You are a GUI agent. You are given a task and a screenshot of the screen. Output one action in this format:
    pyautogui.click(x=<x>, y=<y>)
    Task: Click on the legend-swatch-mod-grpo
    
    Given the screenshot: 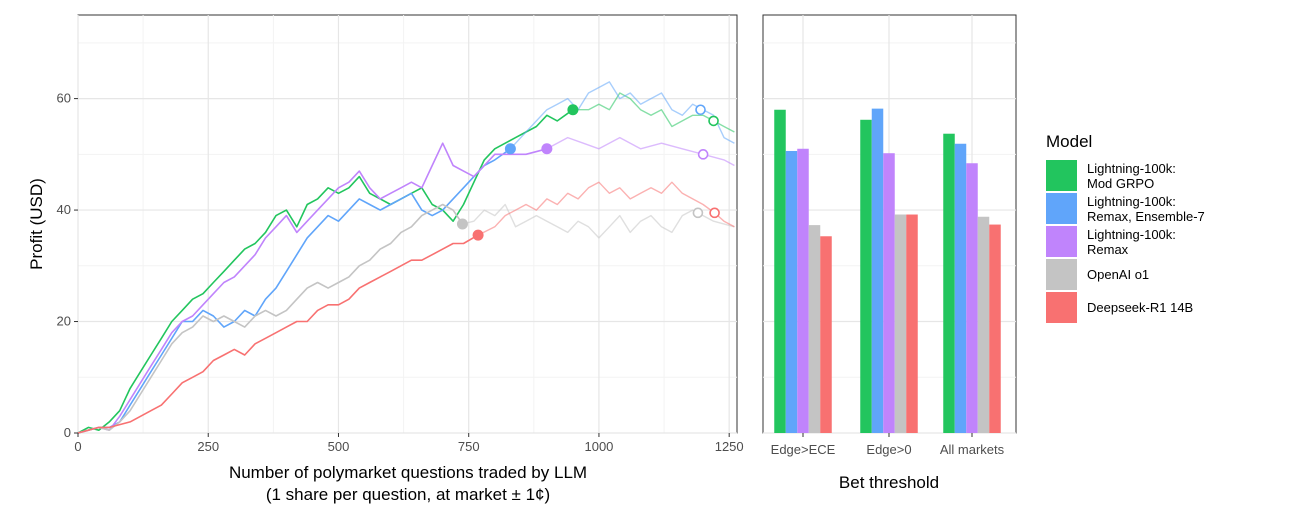 What is the action you would take?
    pyautogui.click(x=1061, y=175)
    